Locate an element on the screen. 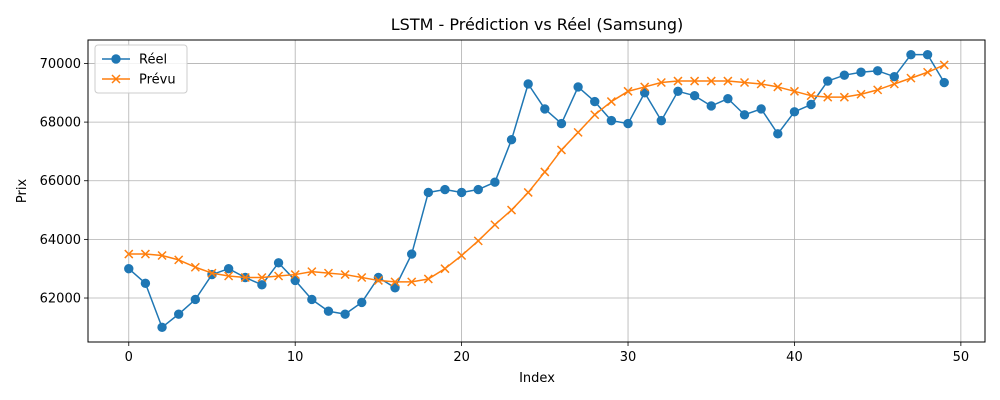  y-tick-label: 70000 is located at coordinates (60, 64).